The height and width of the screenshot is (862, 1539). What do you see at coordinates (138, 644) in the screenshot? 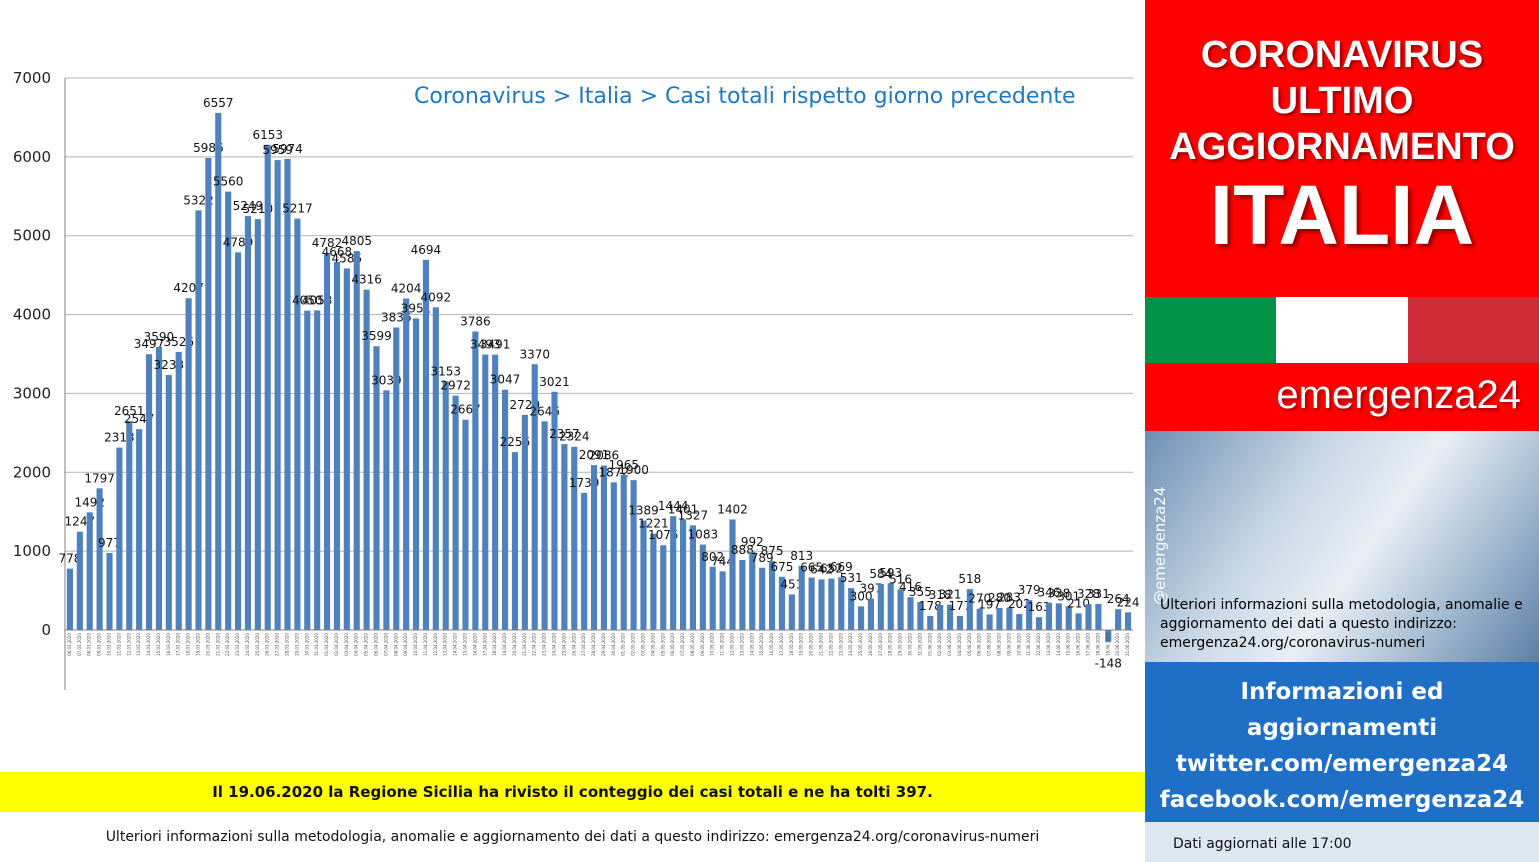
I see `x-tick-label: 13.03.2020` at bounding box center [138, 644].